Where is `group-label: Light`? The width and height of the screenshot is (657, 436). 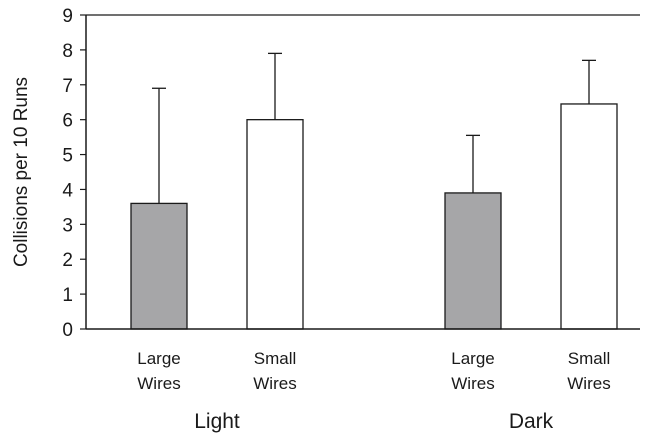 group-label: Light is located at coordinates (217, 421).